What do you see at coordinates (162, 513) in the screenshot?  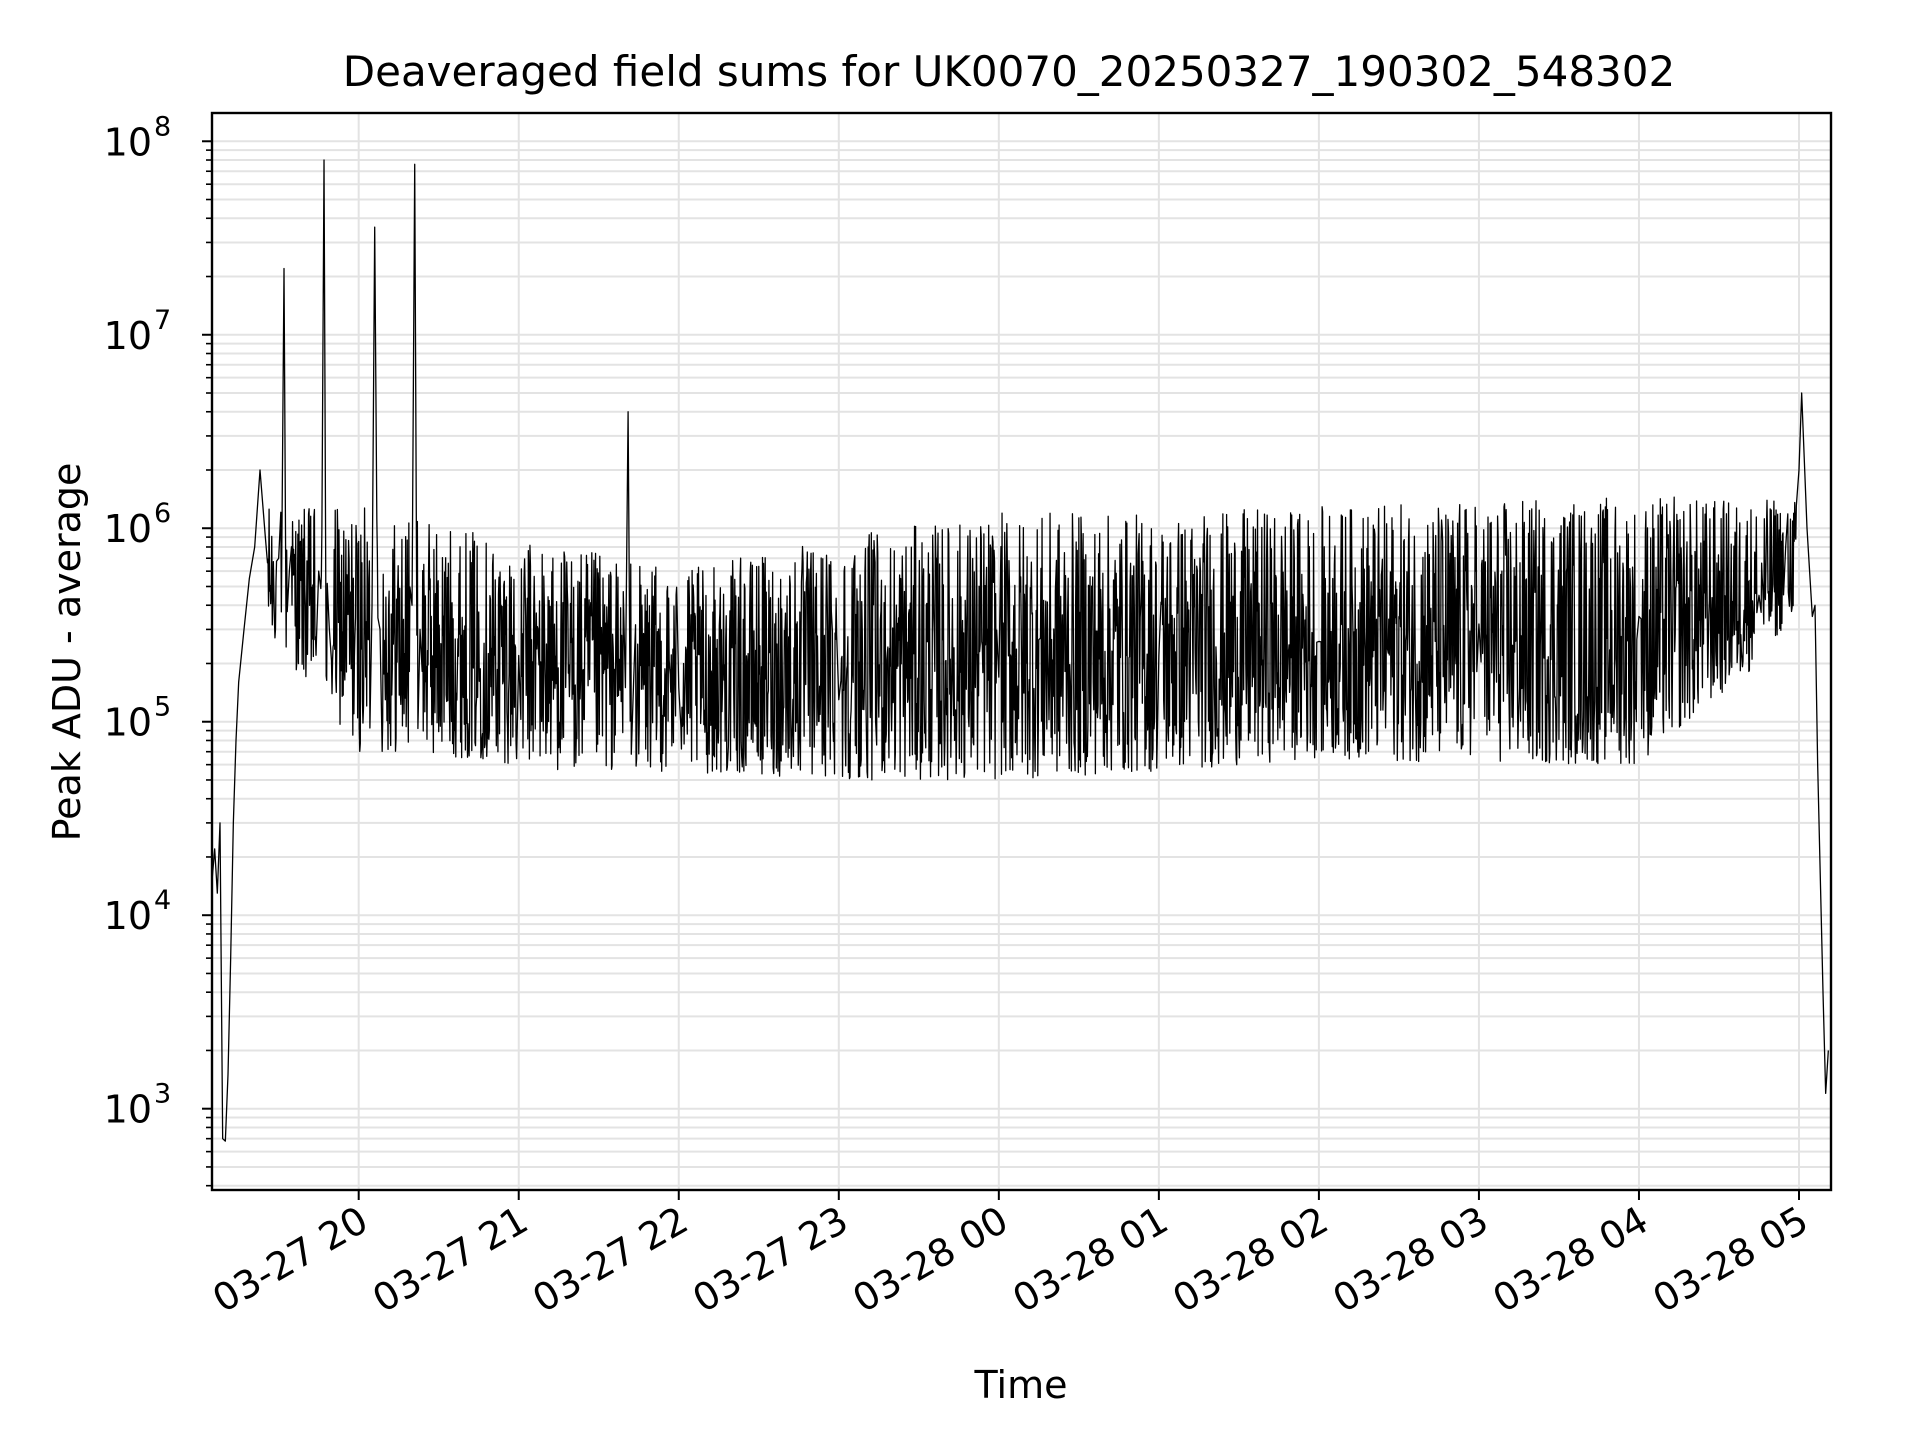 I see `y-tick-label-exponent: 6` at bounding box center [162, 513].